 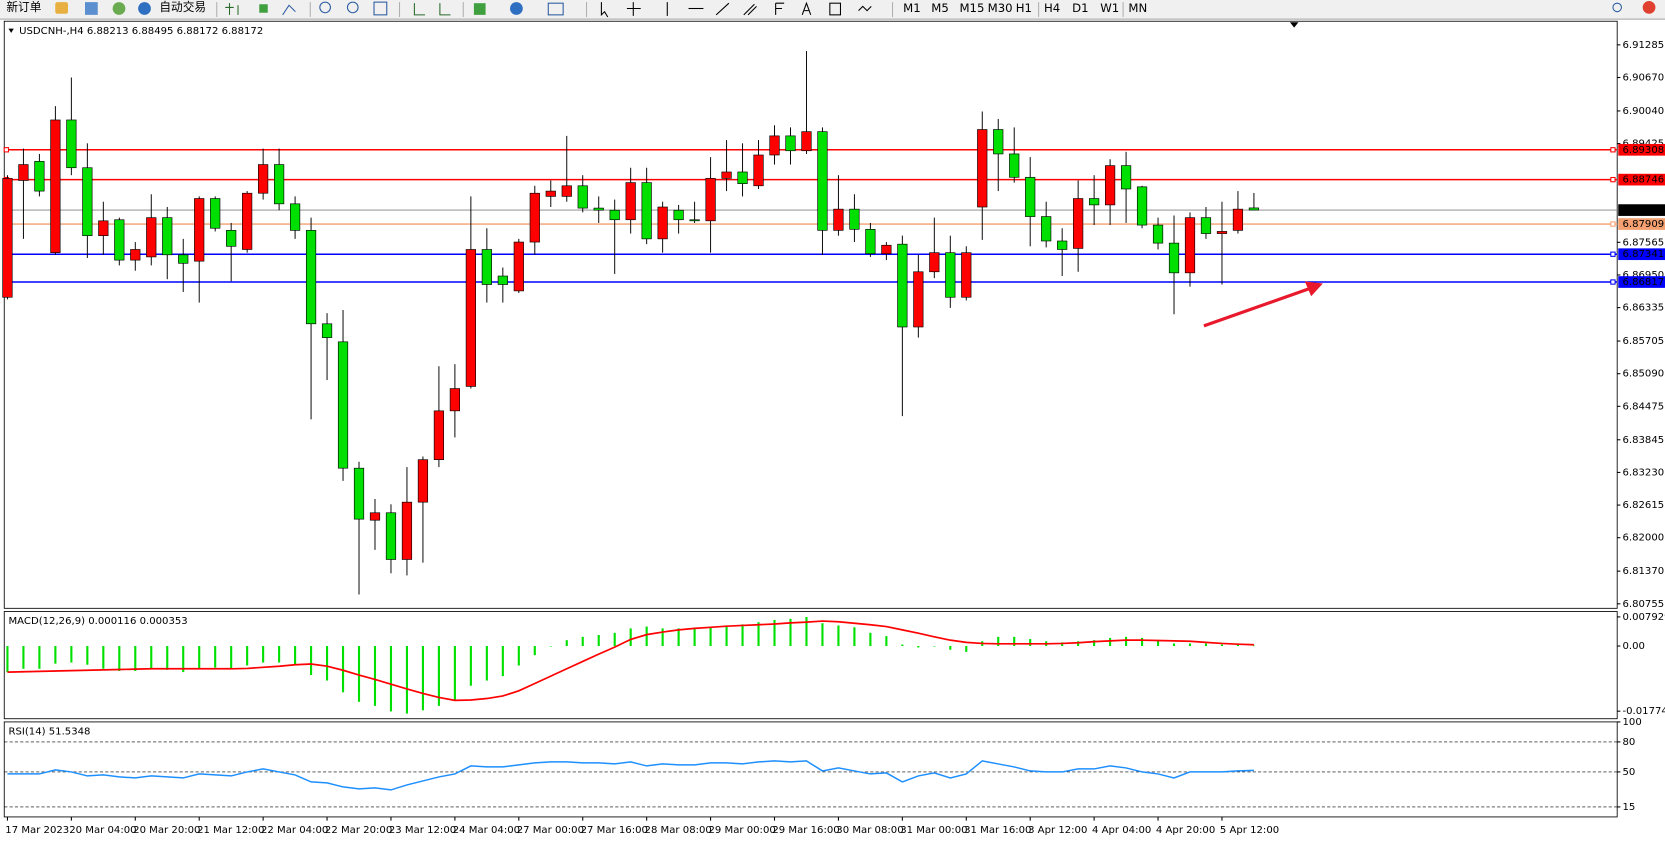 I want to click on price-level-tag, so click(x=1641, y=179).